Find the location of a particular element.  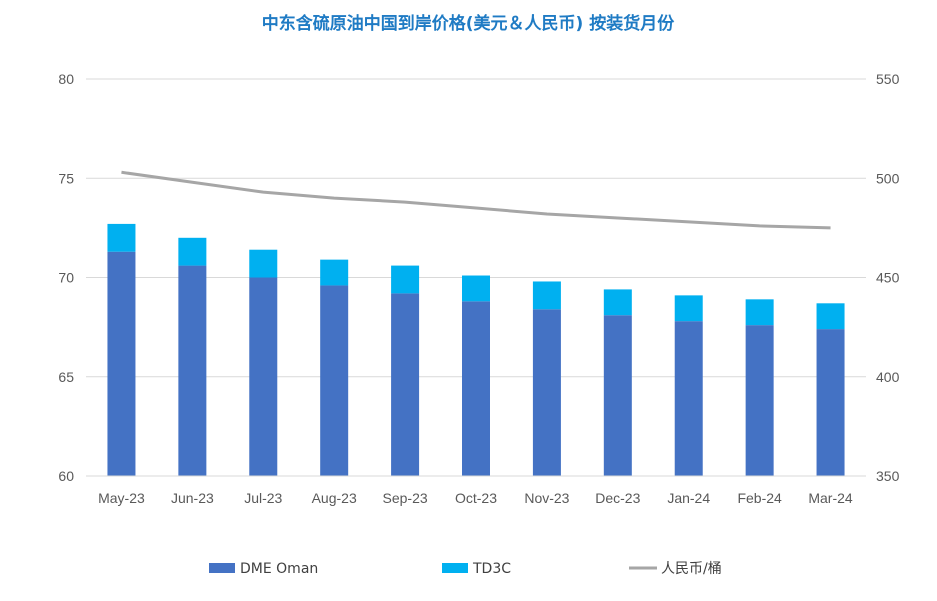

x-tick-label: Jun-23 is located at coordinates (192, 498).